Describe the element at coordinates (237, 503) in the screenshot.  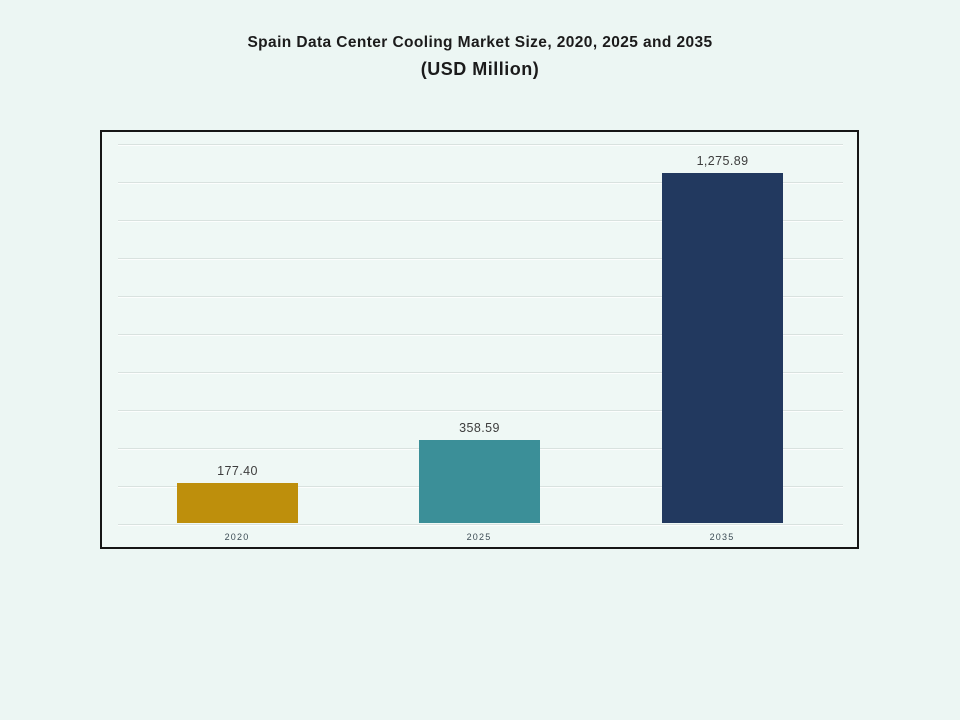
I see `bar-2020` at that location.